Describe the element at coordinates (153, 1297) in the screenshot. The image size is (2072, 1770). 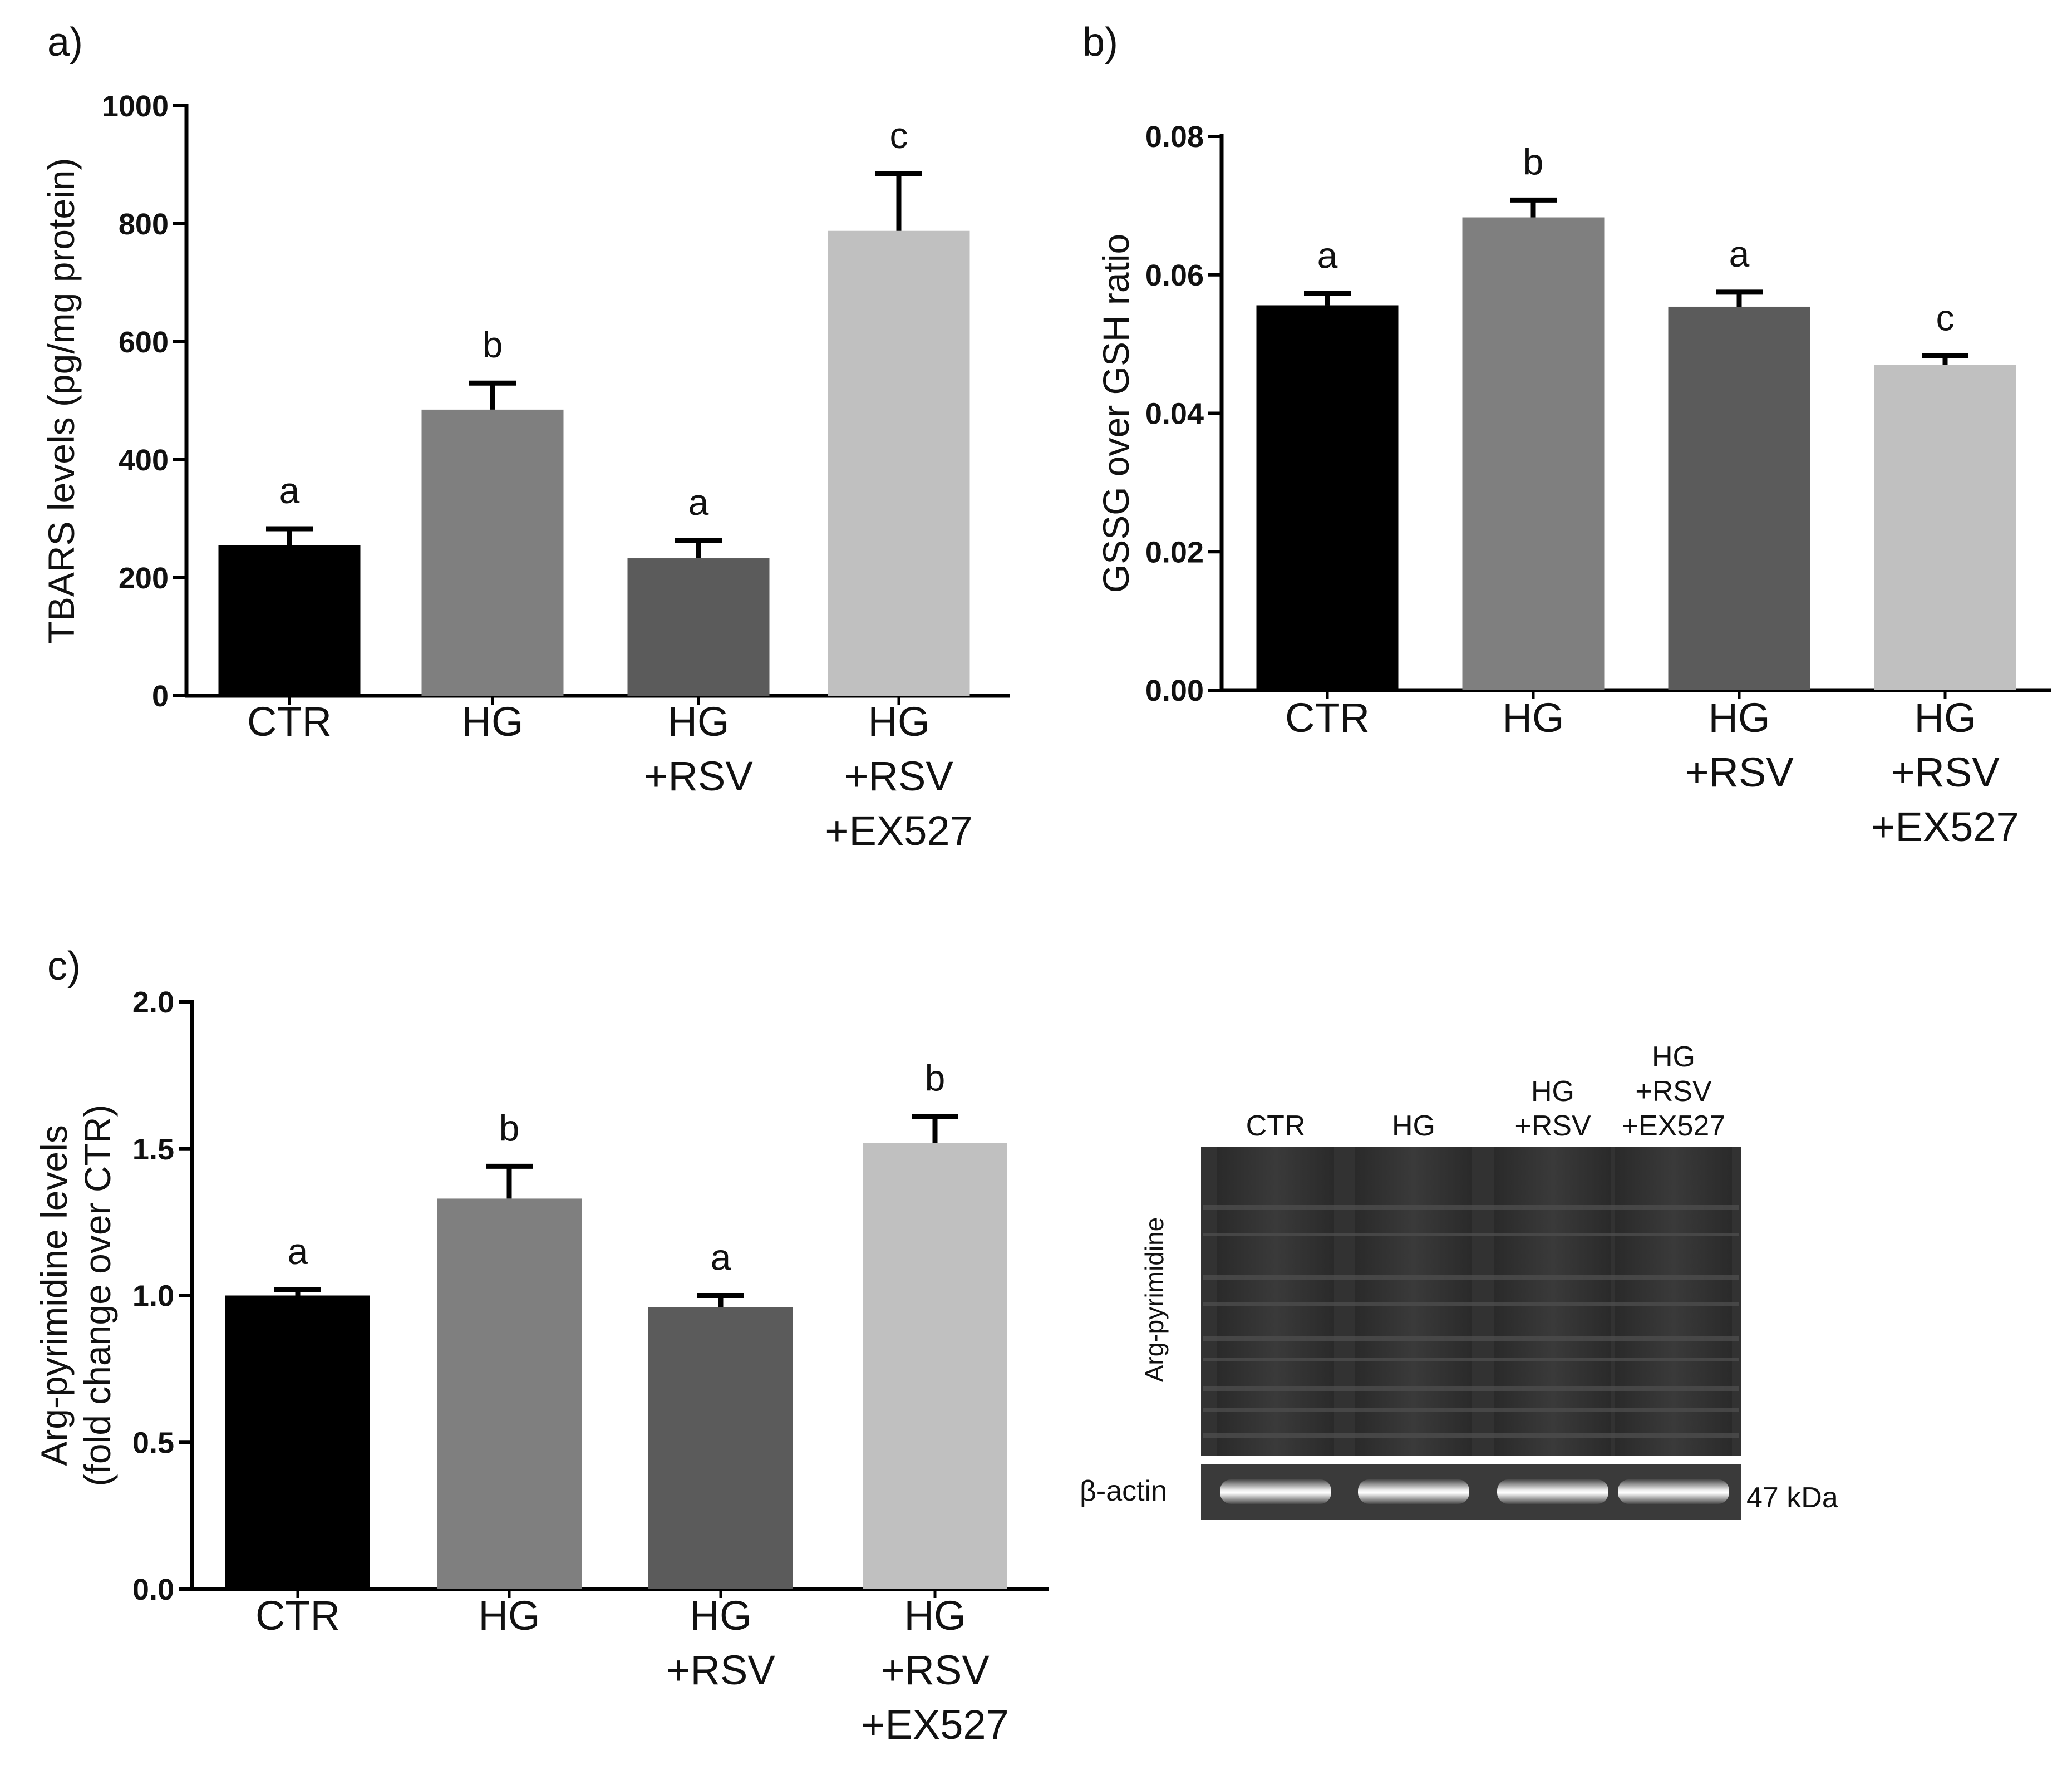
I see `y-tick-label: 1.0` at that location.